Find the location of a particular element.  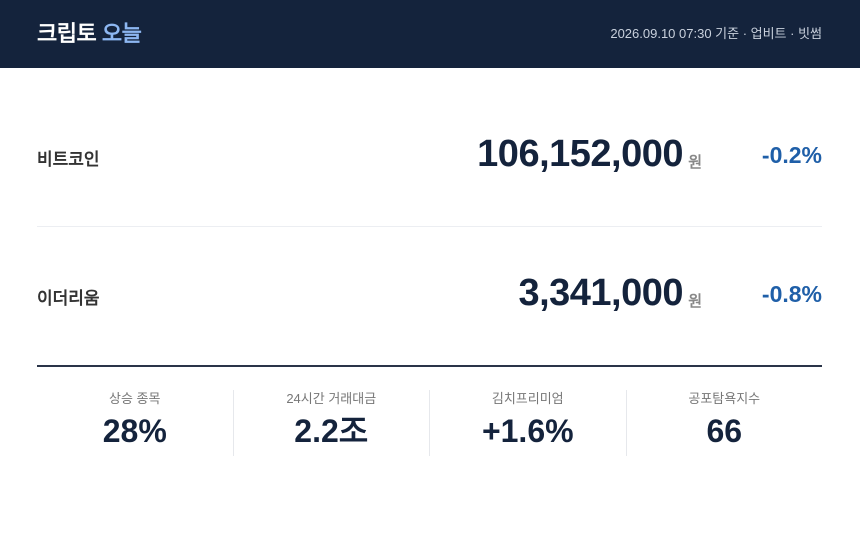

header-meta: 2026.09.10 07:30 기준 · 업비트 · 빗썸 is located at coordinates (716, 33).